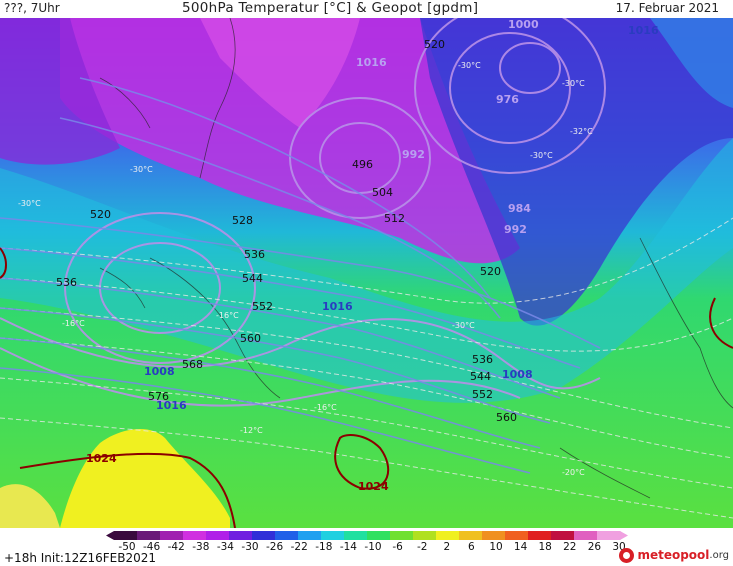  Describe the element at coordinates (667, 8) in the screenshot. I see `map-date: 17. Februar 2021` at that location.